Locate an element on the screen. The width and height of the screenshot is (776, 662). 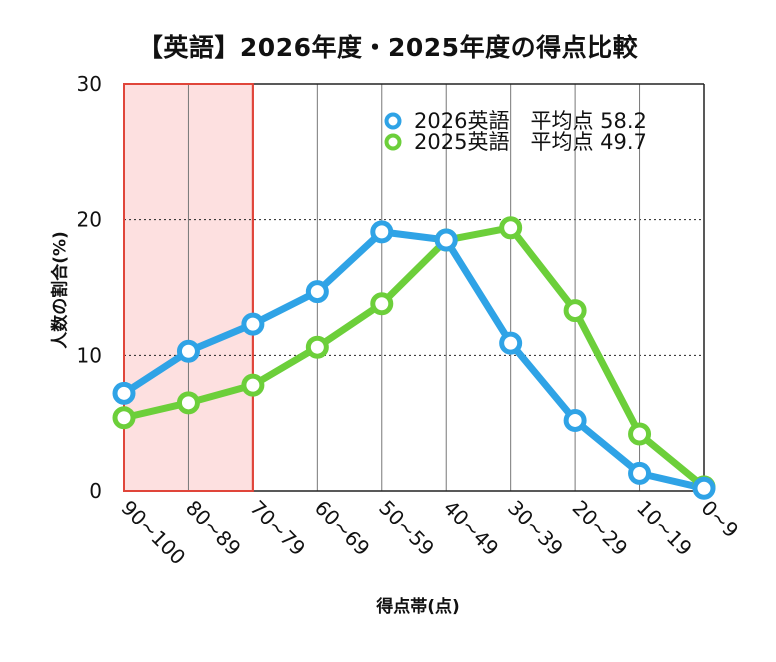
x-tick-label: 90~100 is located at coordinates (153, 533).